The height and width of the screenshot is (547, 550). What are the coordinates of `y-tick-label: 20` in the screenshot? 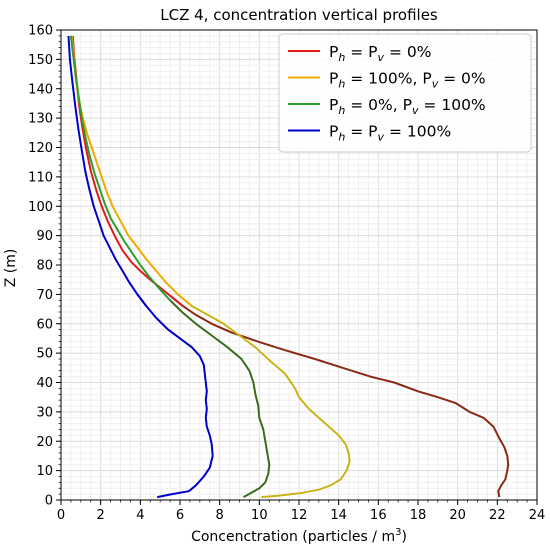 It's located at (44, 442).